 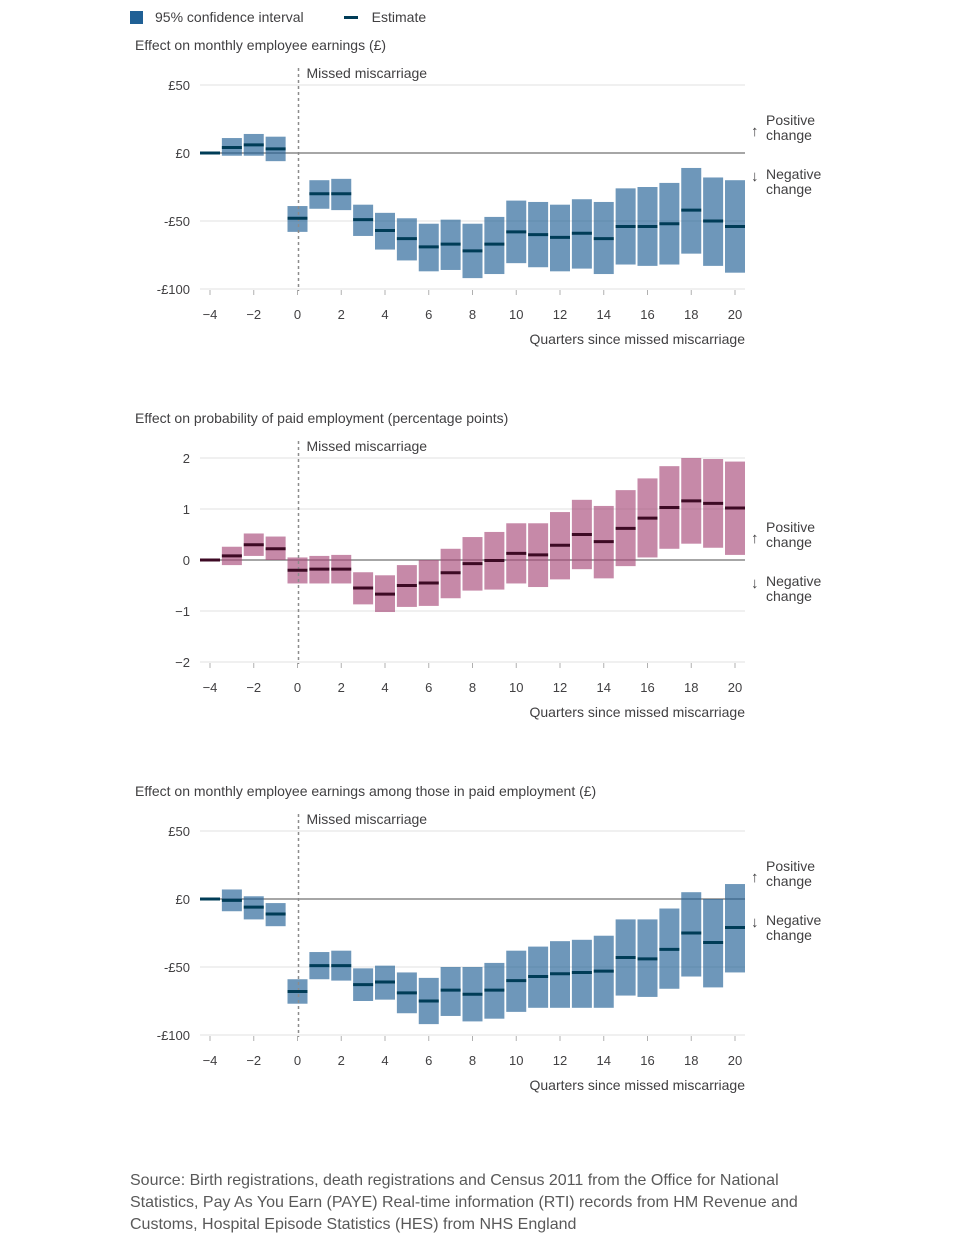 What do you see at coordinates (186, 509) in the screenshot?
I see `y-tick-label: 1` at bounding box center [186, 509].